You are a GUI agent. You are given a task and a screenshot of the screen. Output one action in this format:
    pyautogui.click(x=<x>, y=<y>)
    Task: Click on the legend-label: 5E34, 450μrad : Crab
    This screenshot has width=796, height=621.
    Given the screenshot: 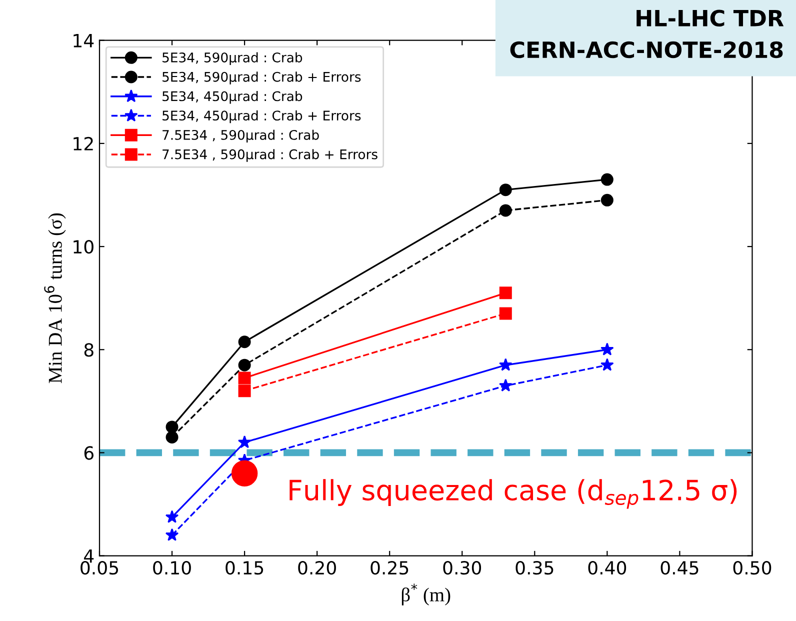 What is the action you would take?
    pyautogui.click(x=232, y=97)
    